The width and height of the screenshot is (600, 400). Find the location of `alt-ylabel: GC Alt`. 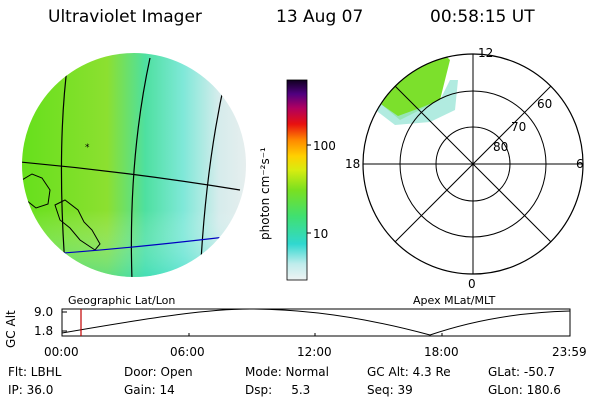

alt-ylabel: GC Alt is located at coordinates (11, 329).